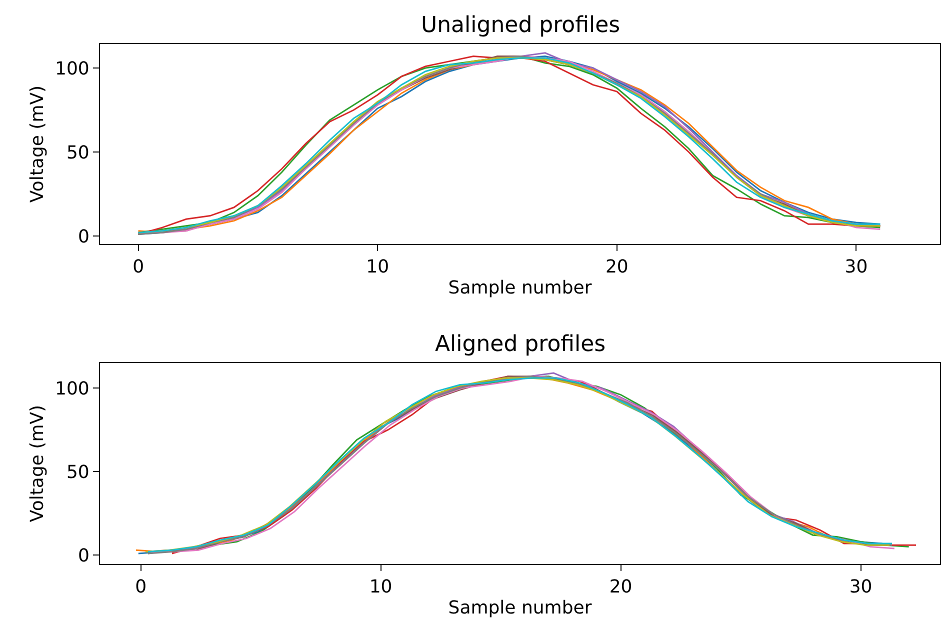 This screenshot has height=626, width=949. Describe the element at coordinates (520, 344) in the screenshot. I see `chart-title: Aligned profiles` at that location.